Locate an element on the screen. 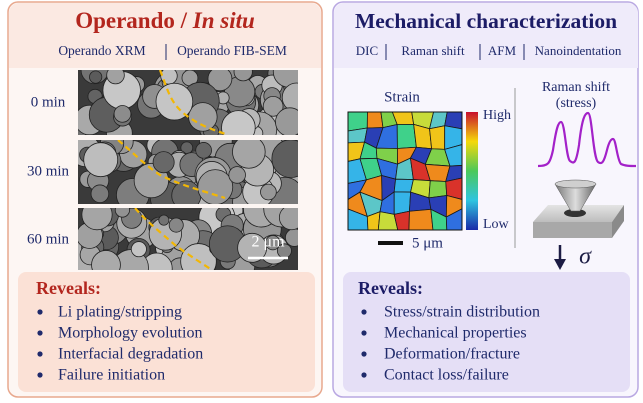 The height and width of the screenshot is (403, 643). sigma: σ is located at coordinates (585, 257).